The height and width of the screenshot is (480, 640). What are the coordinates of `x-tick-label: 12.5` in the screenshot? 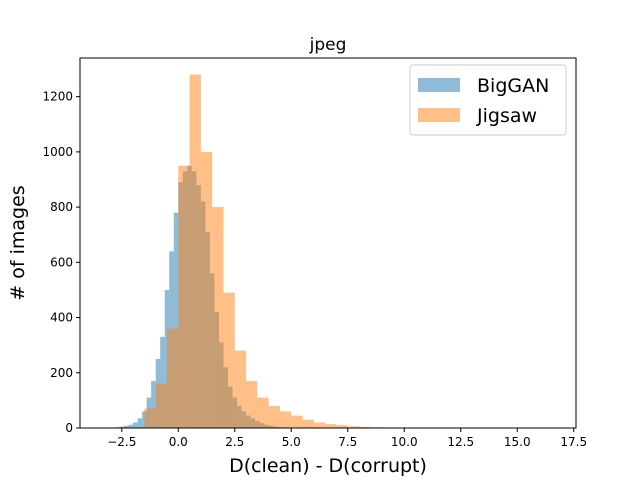 It's located at (460, 442).